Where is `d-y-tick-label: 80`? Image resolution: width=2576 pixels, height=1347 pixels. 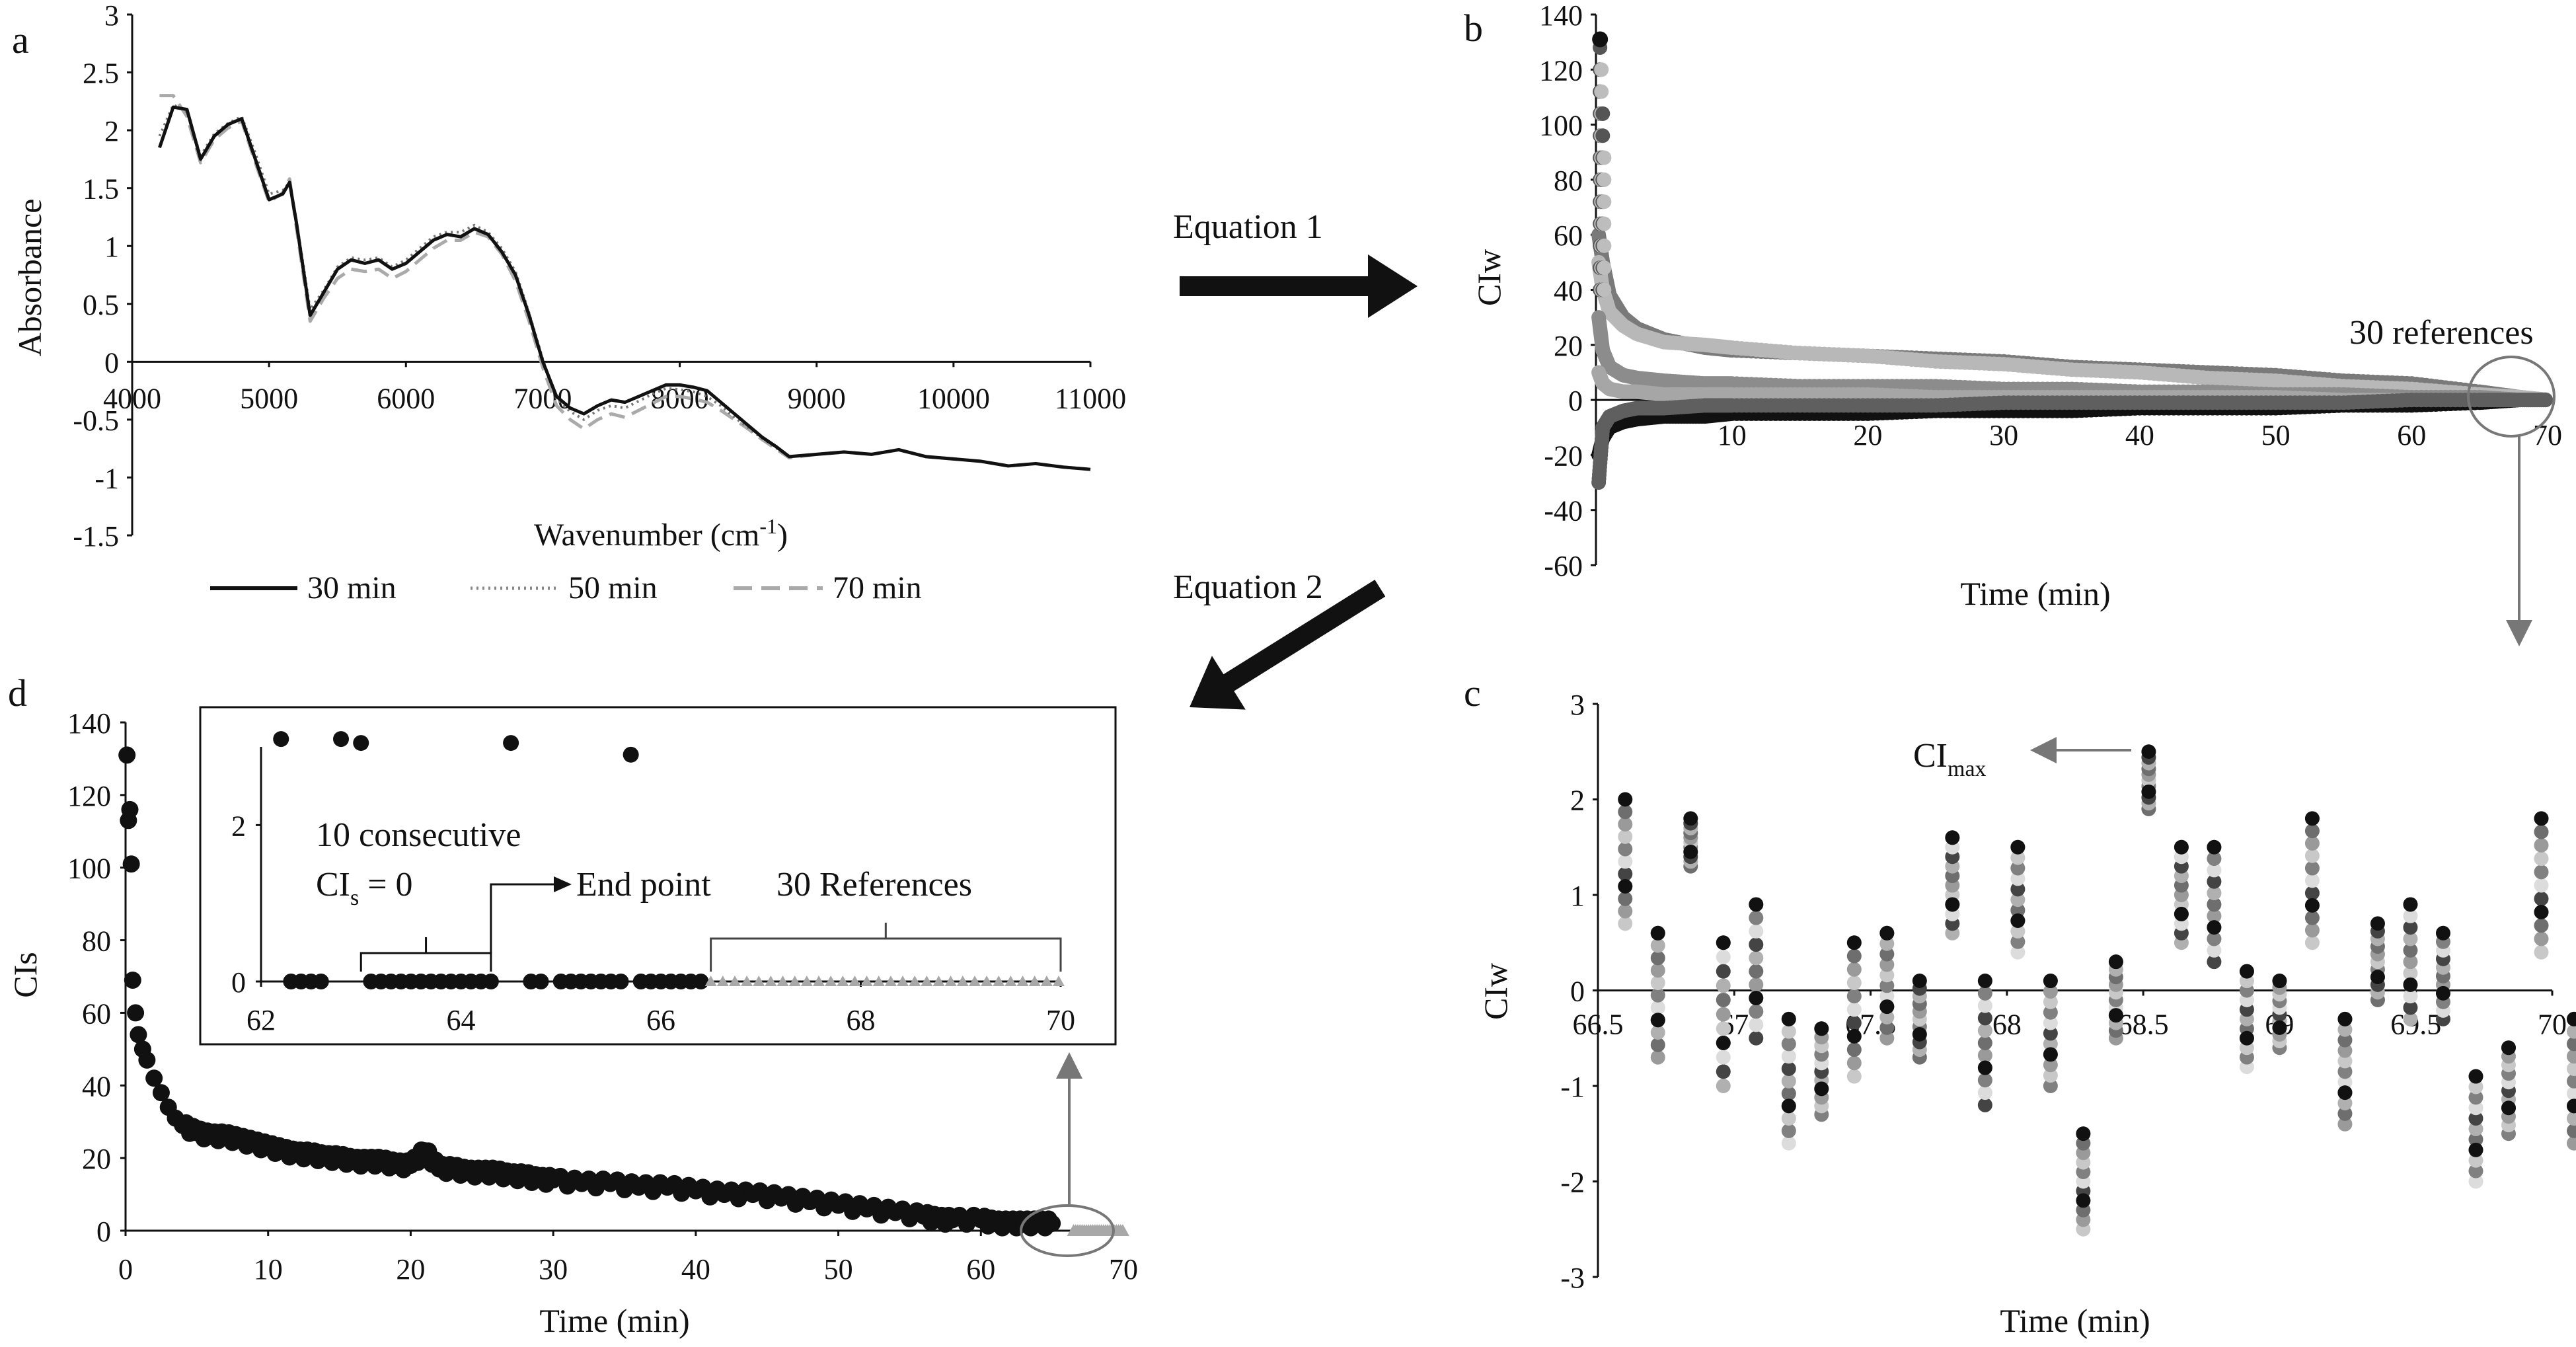
d-y-tick-label: 80 is located at coordinates (96, 941).